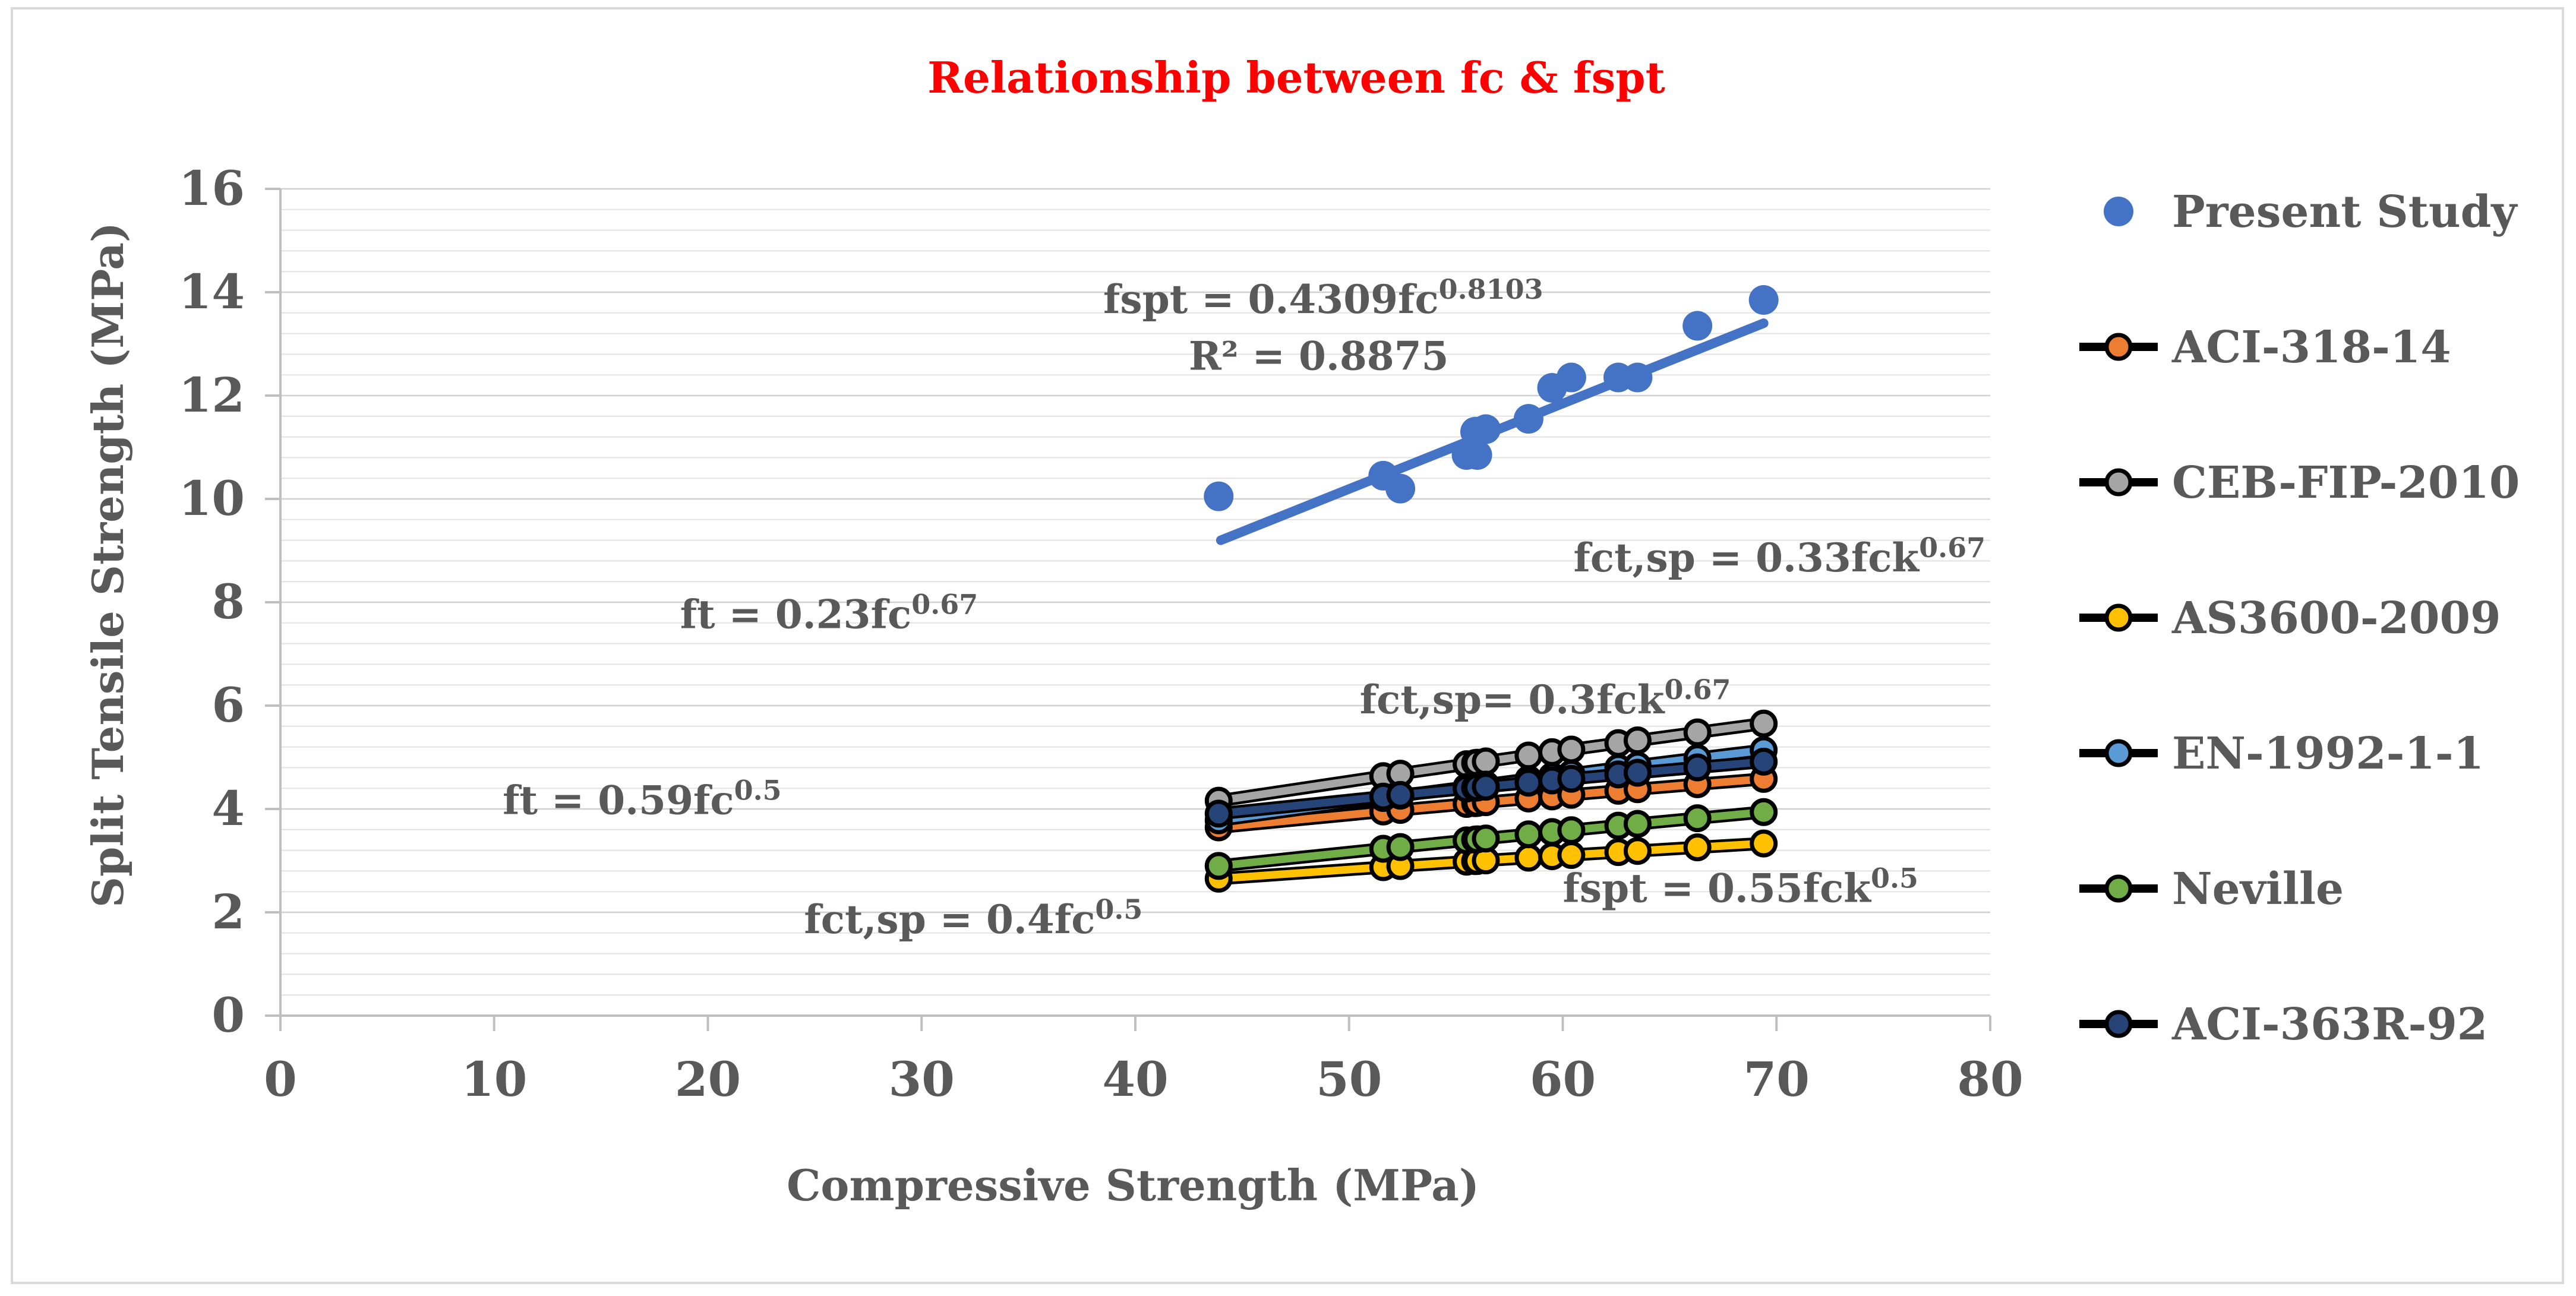 The height and width of the screenshot is (1296, 2576). What do you see at coordinates (228, 602) in the screenshot?
I see `y-tick-label: 8` at bounding box center [228, 602].